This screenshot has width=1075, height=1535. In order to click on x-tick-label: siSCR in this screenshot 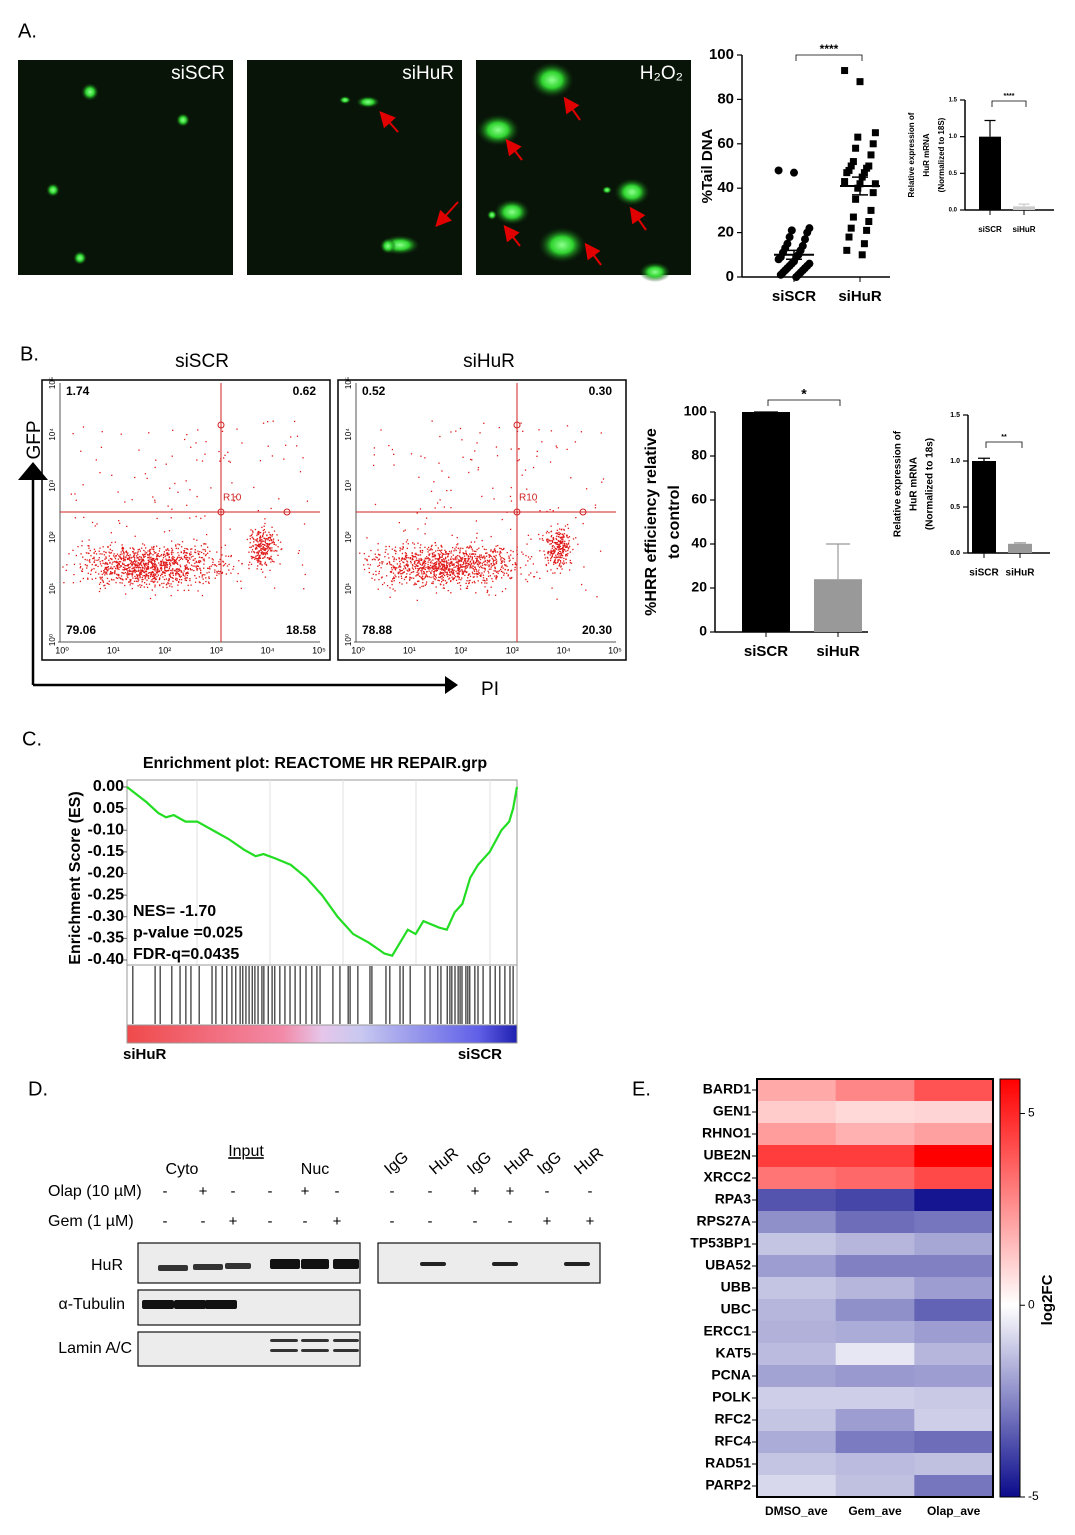, I will do `click(794, 296)`.